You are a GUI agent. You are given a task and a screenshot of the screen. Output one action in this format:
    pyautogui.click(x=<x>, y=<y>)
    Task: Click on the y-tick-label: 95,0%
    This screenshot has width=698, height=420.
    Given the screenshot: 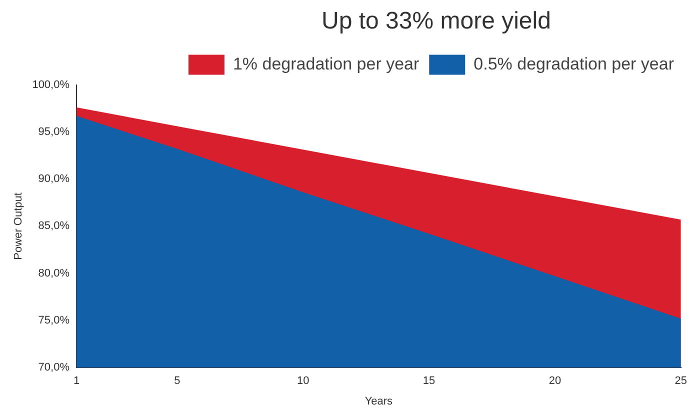 What is the action you would take?
    pyautogui.click(x=54, y=132)
    